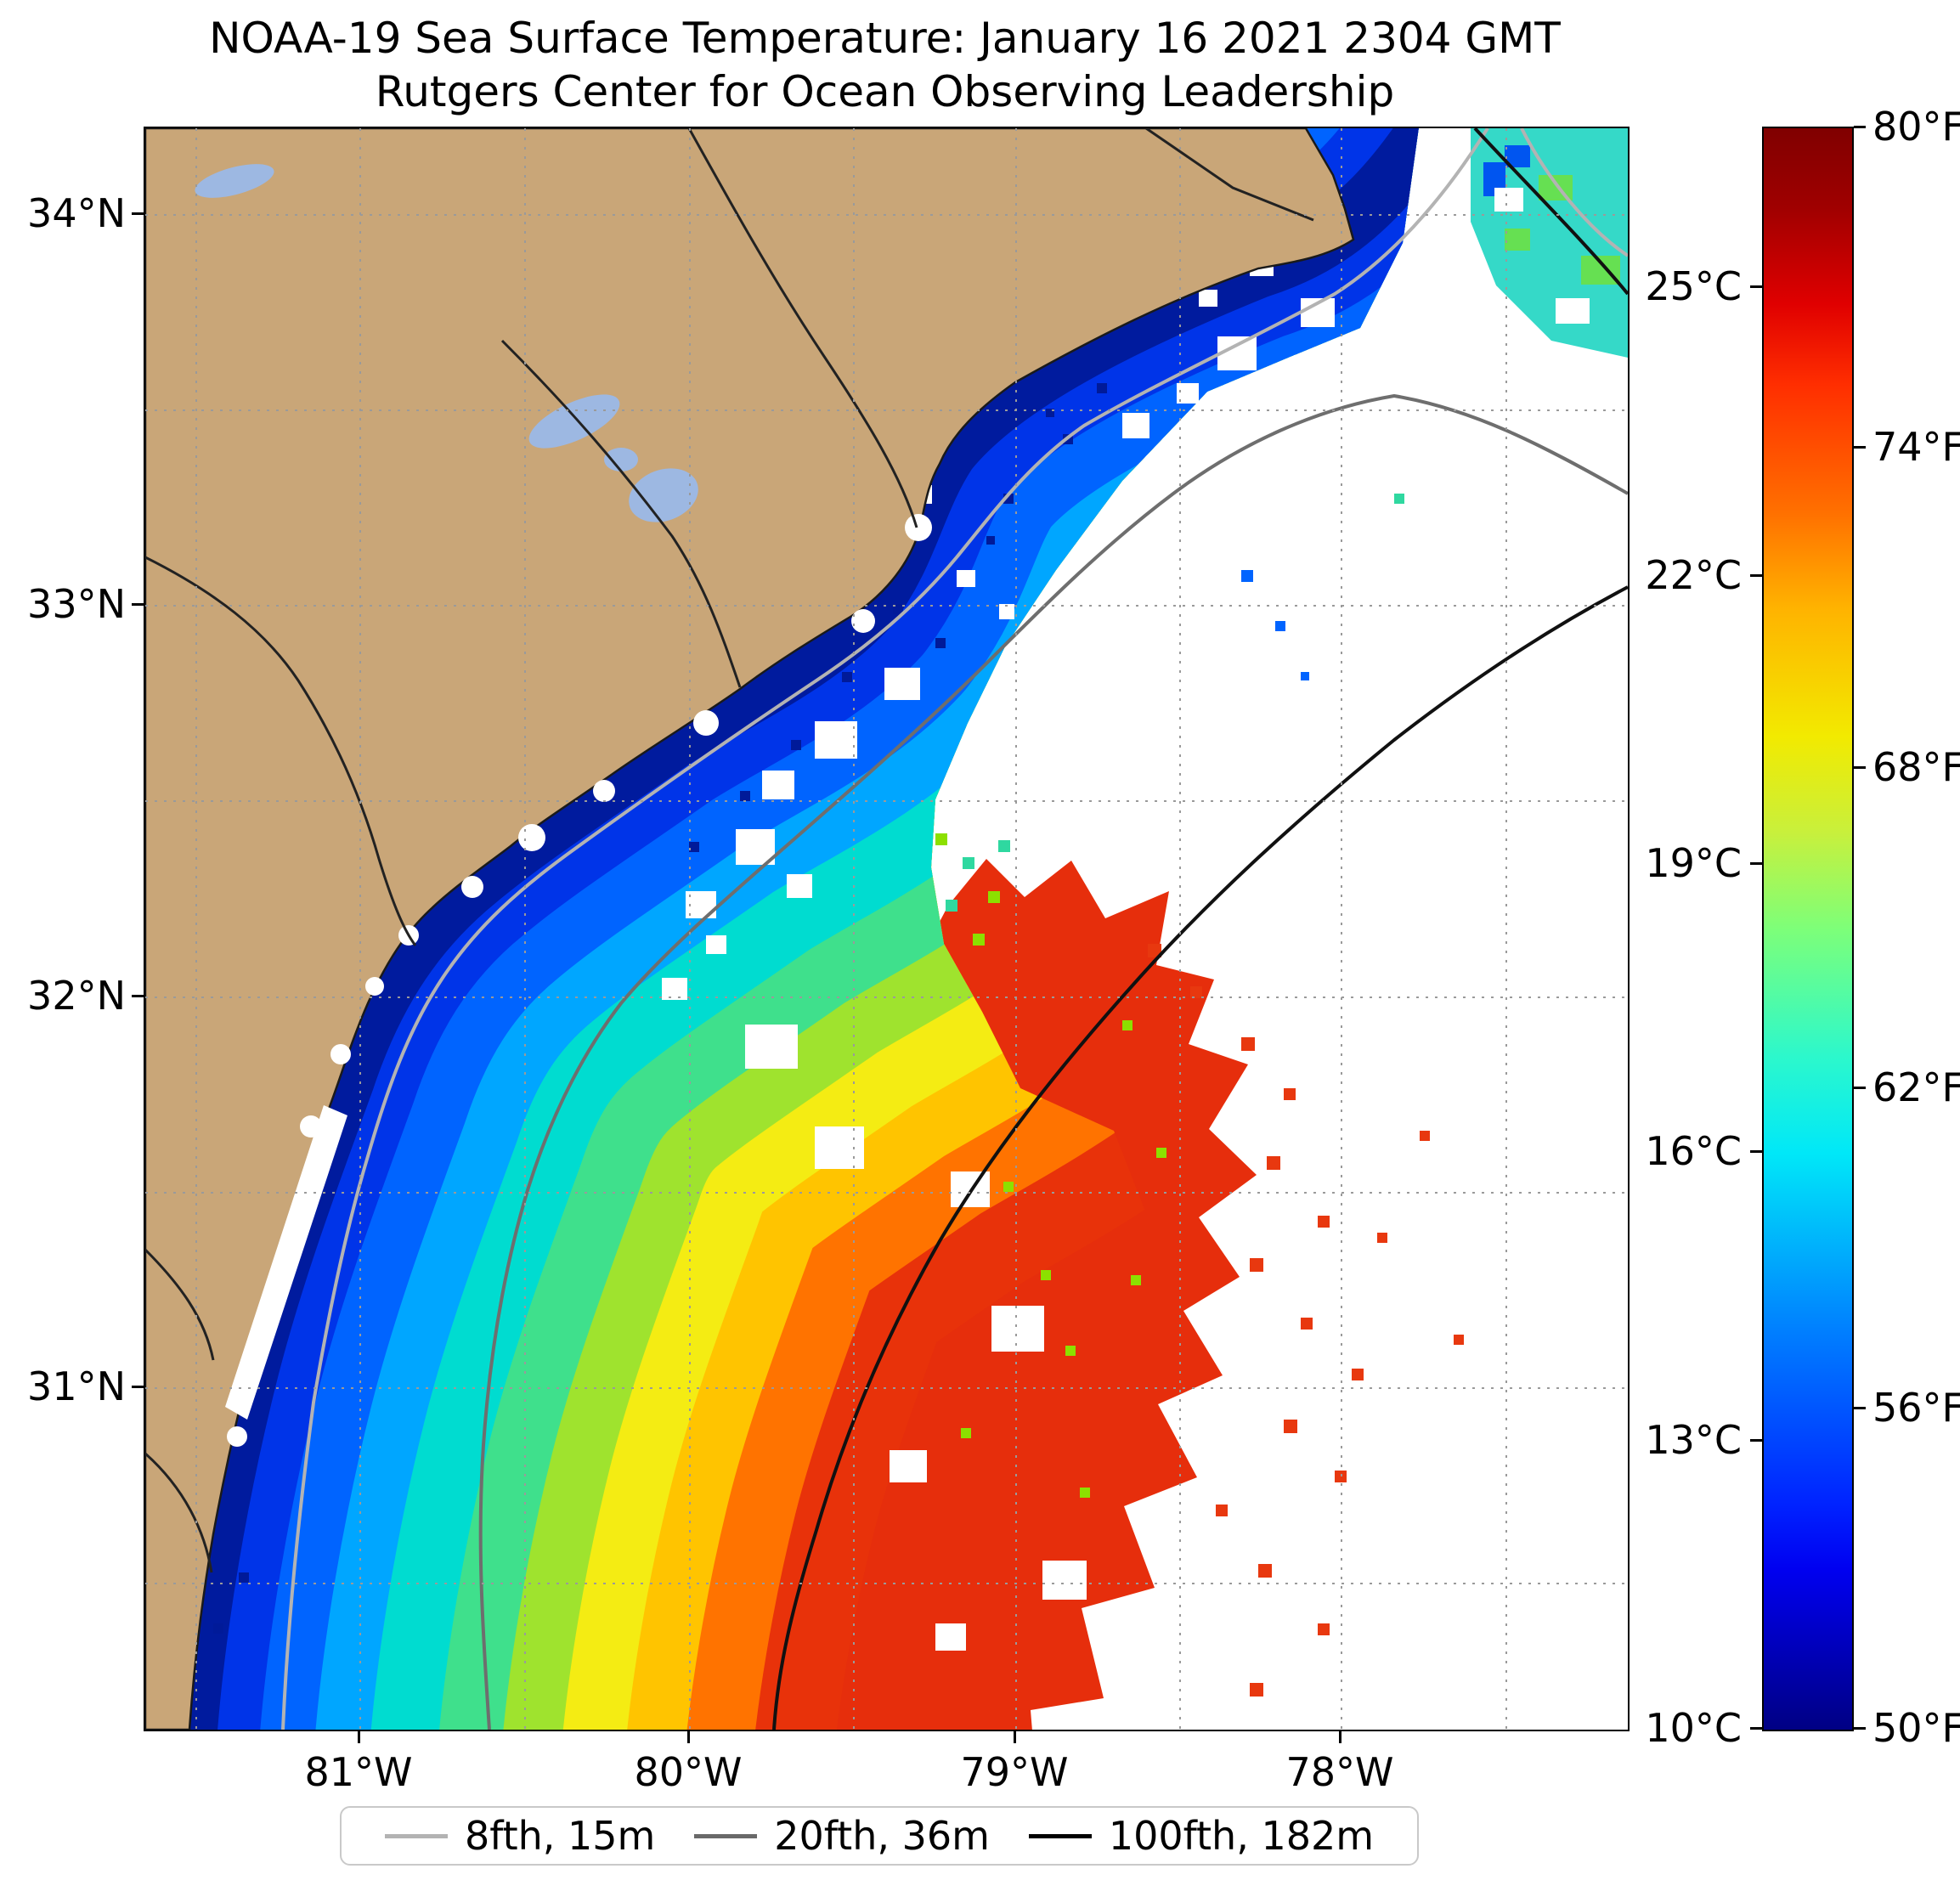 The height and width of the screenshot is (1880, 1960). What do you see at coordinates (138, 214) in the screenshot?
I see `y-tick-34N` at bounding box center [138, 214].